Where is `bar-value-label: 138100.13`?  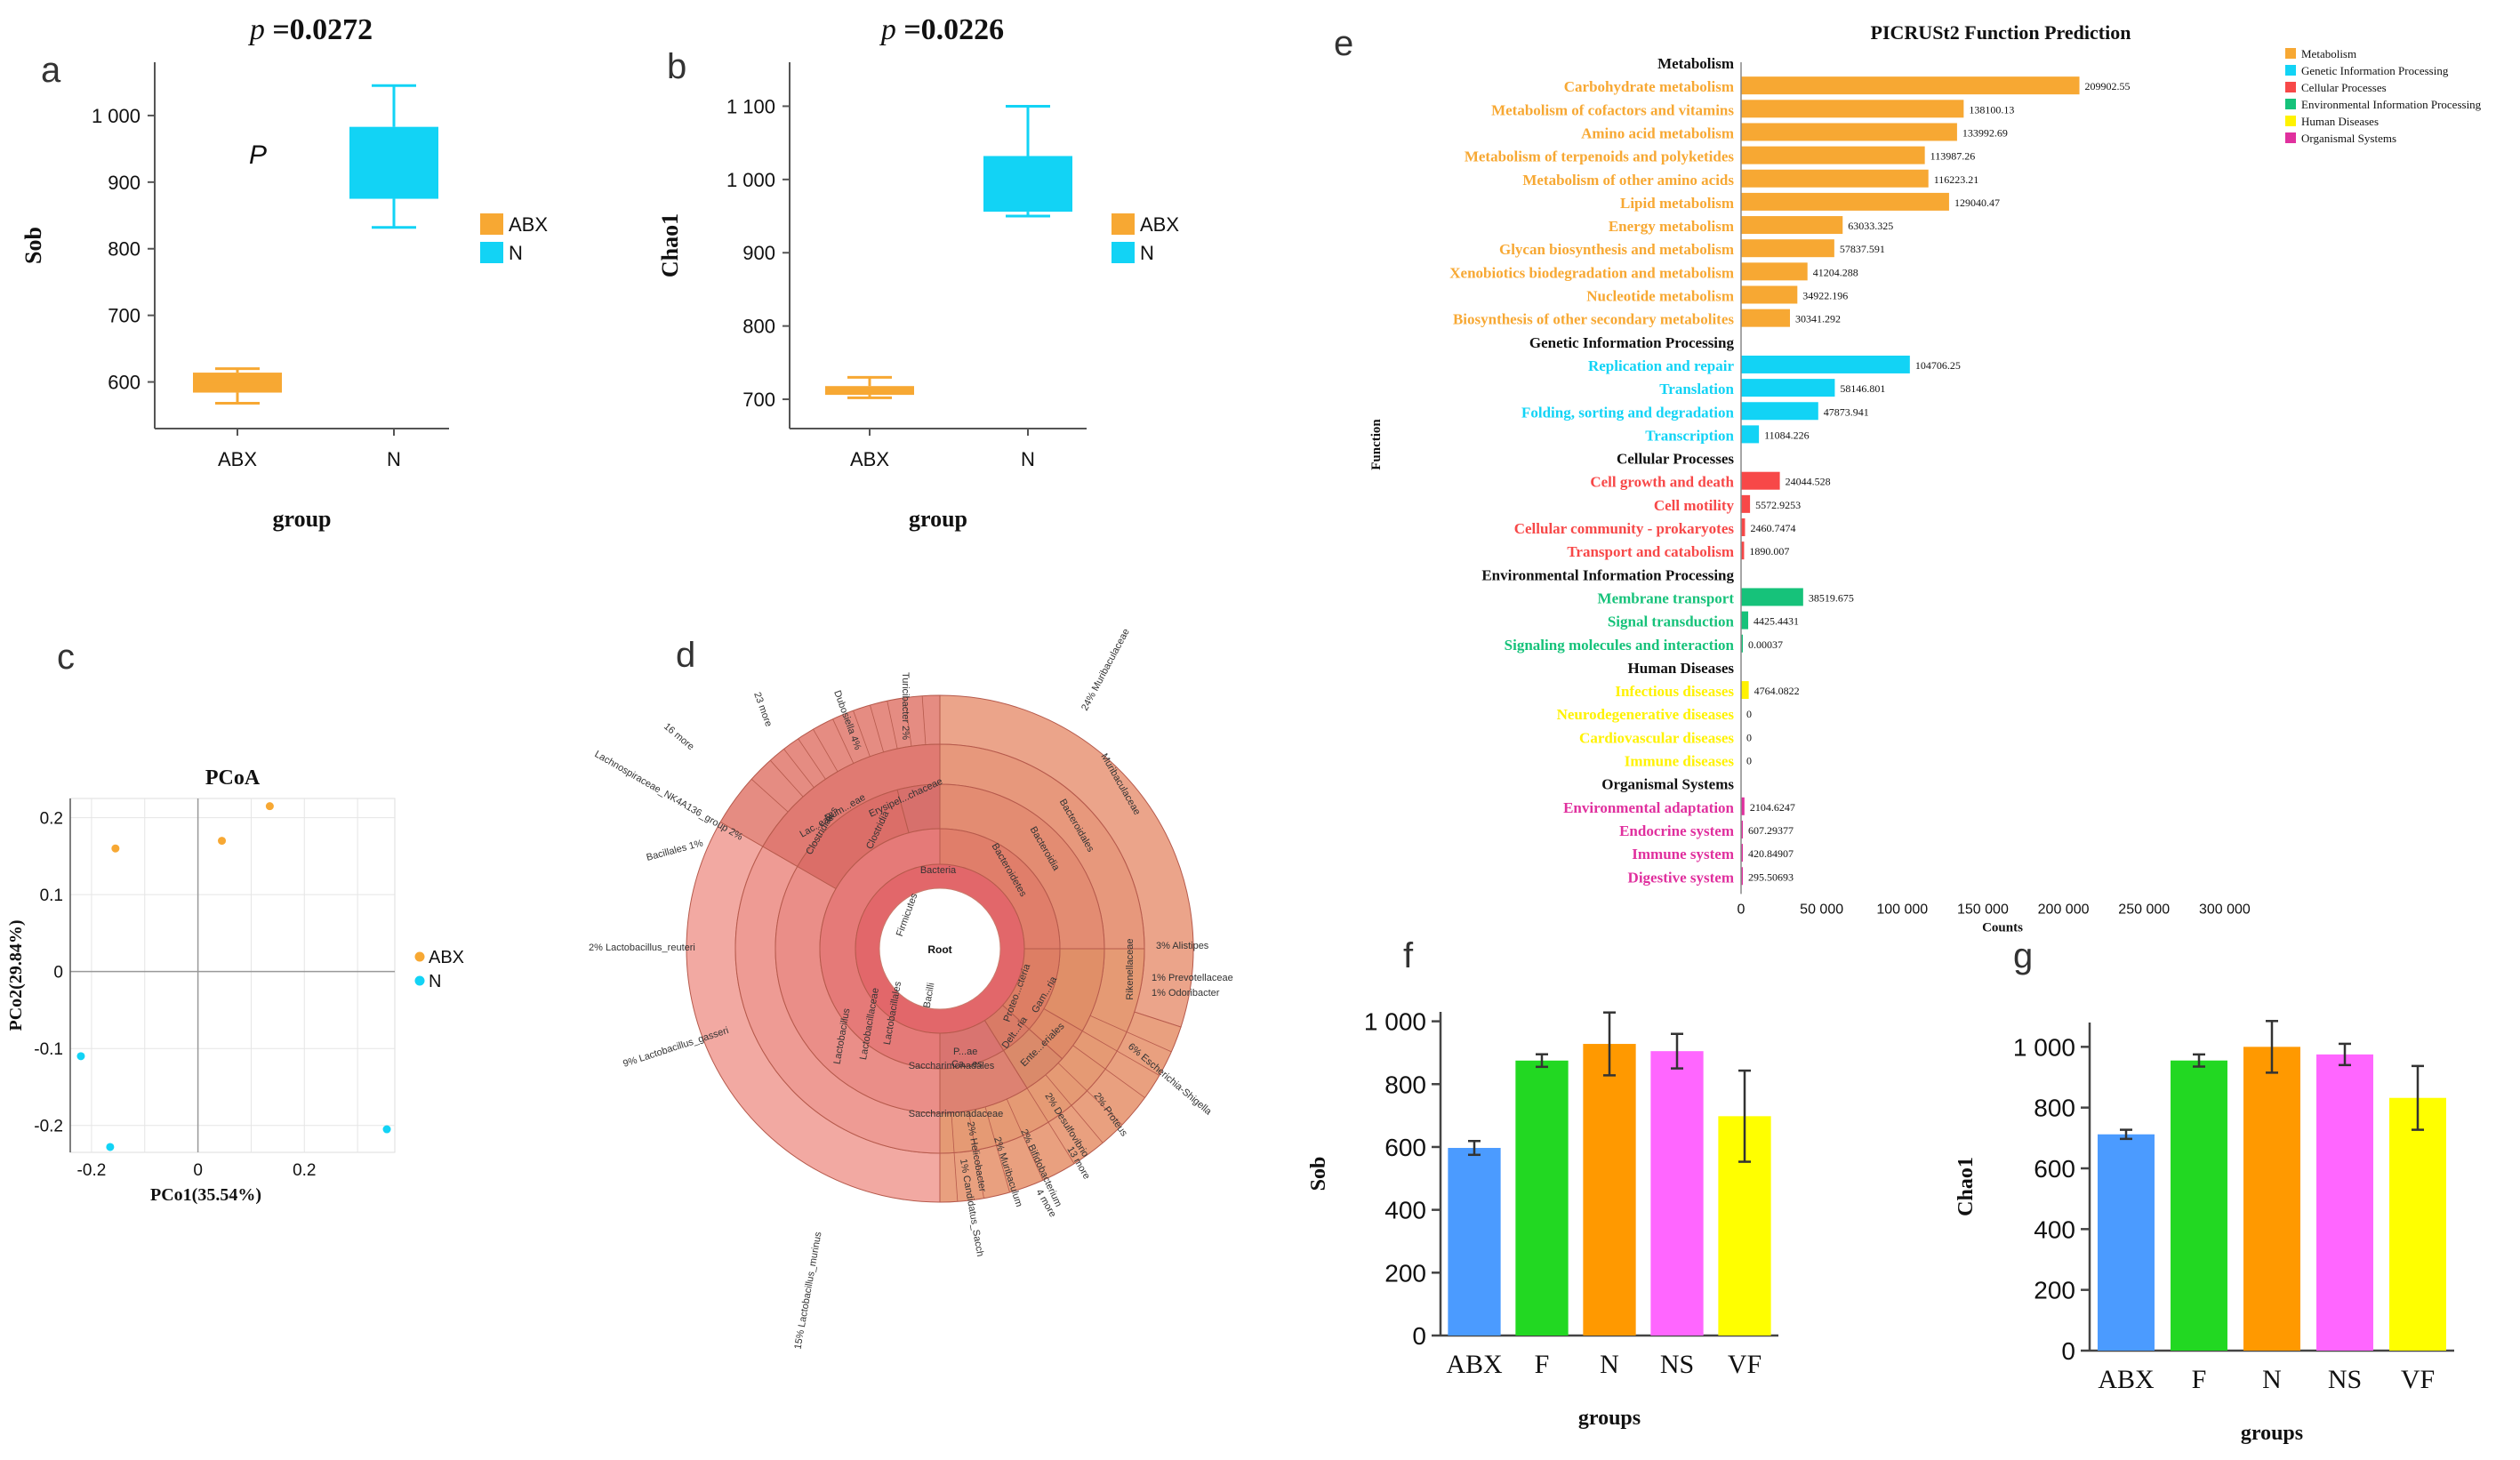
bar-value-label: 138100.13 is located at coordinates (1992, 110).